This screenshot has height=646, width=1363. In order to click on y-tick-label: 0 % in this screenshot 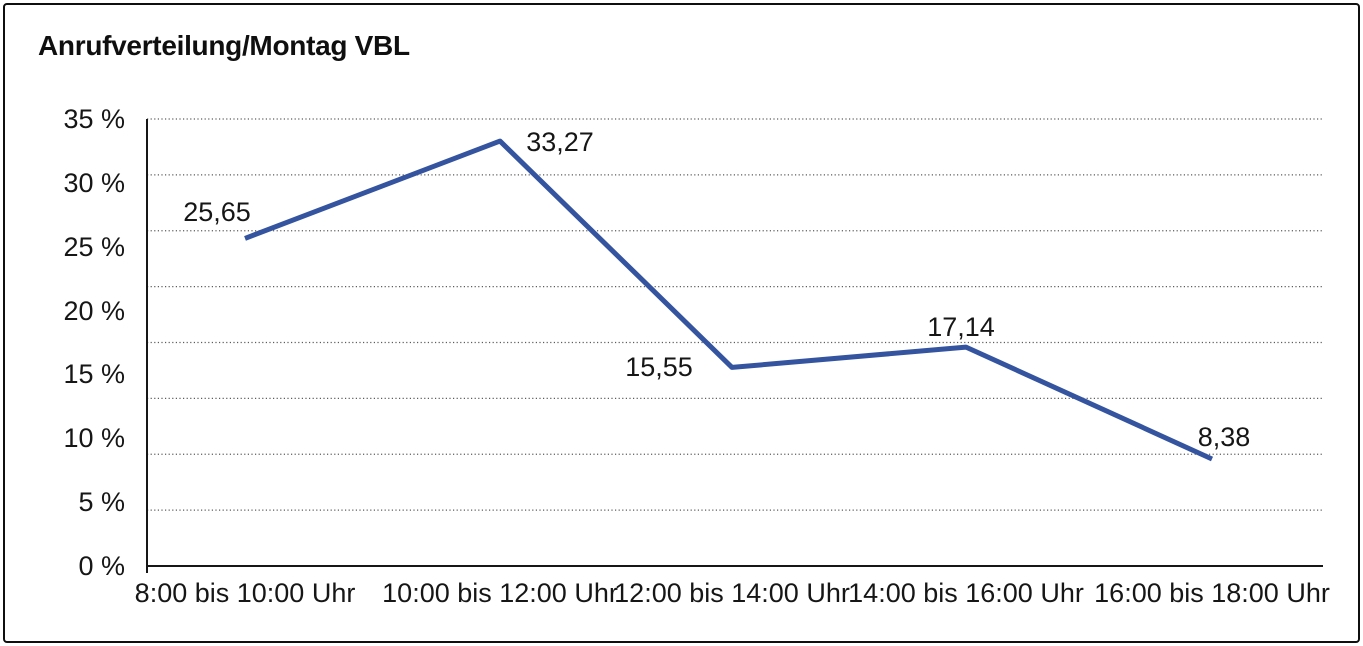, I will do `click(101, 566)`.